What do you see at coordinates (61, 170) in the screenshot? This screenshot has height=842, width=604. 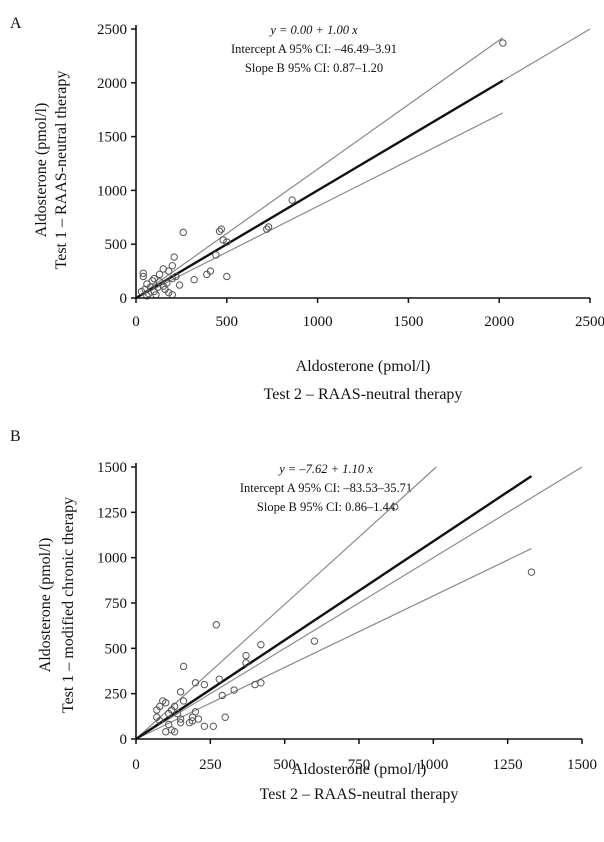 I see `y-axis-title-line-2: Test 1 – RAAS-neutral therapy` at bounding box center [61, 170].